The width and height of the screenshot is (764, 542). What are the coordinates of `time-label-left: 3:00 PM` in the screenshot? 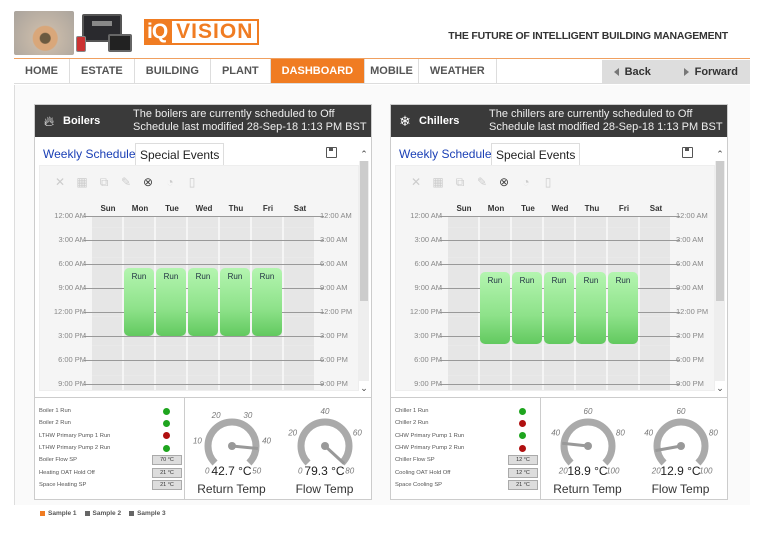 It's located at (72, 335).